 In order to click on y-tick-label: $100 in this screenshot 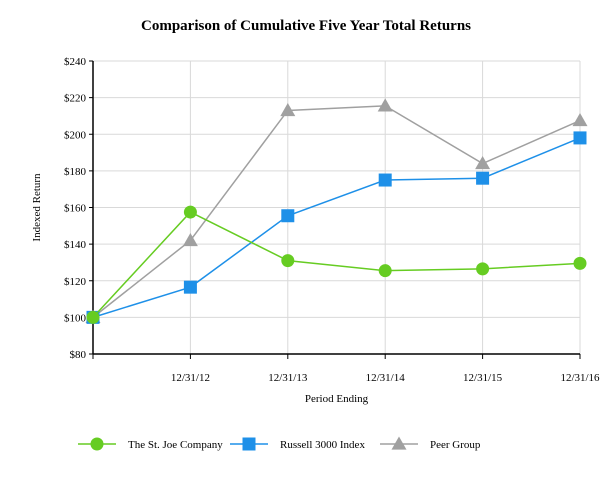, I will do `click(75, 318)`.